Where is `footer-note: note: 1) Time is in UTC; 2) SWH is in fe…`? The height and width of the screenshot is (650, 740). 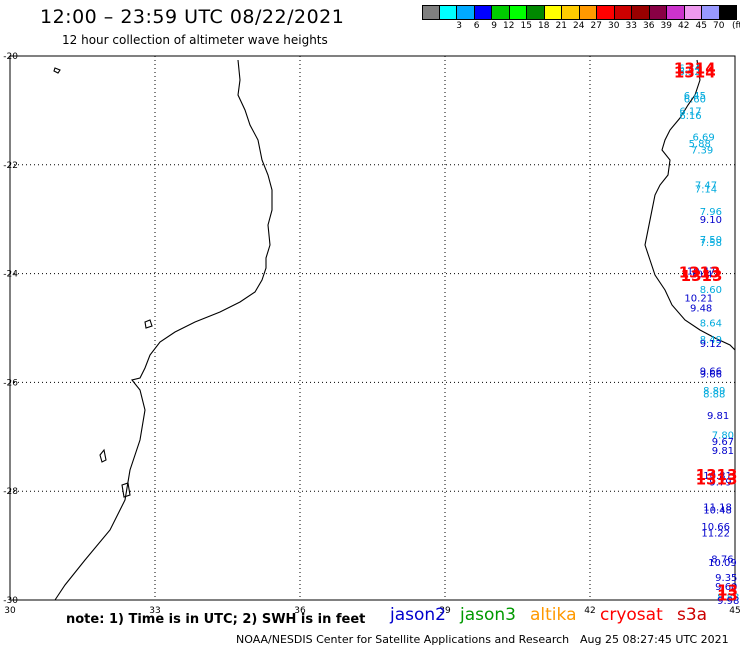 footer-note: note: 1) Time is in UTC; 2) SWH is in fe… is located at coordinates (216, 619).